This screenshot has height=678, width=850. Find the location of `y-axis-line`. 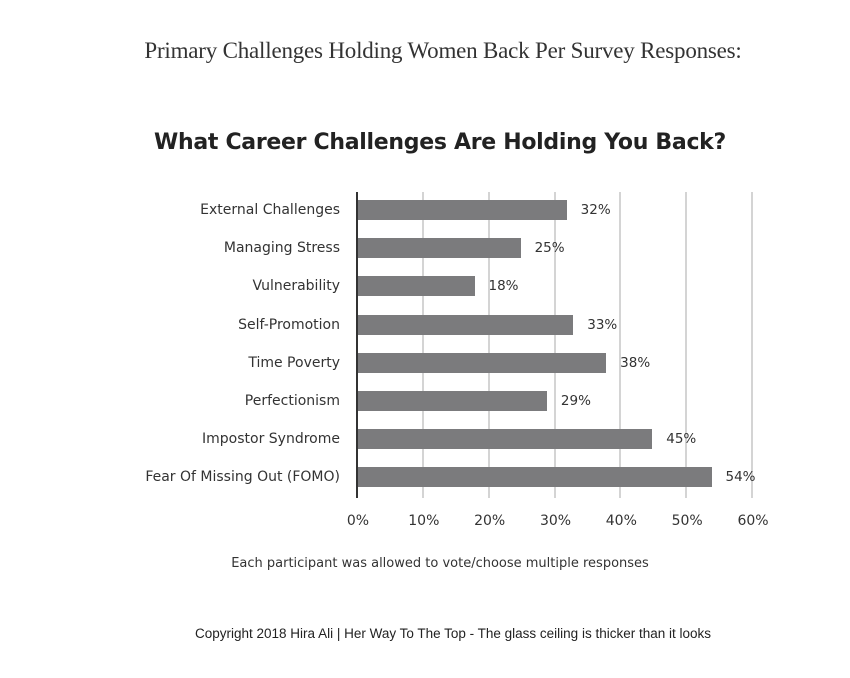

y-axis-line is located at coordinates (357, 345).